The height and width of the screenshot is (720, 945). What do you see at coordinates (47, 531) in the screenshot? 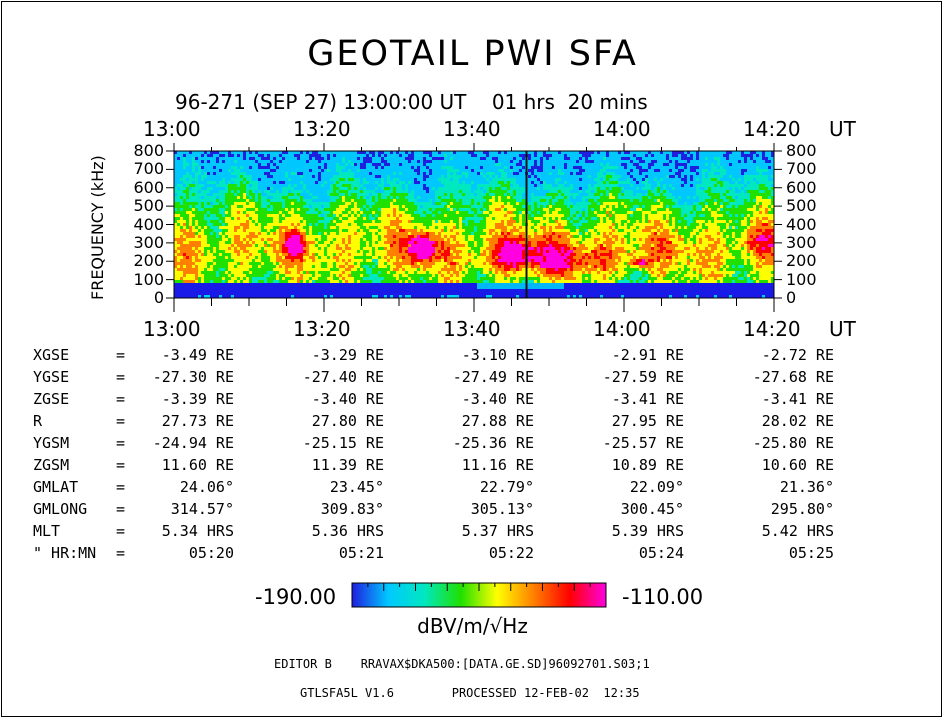
I see `ephemeris-label: MLT` at bounding box center [47, 531].